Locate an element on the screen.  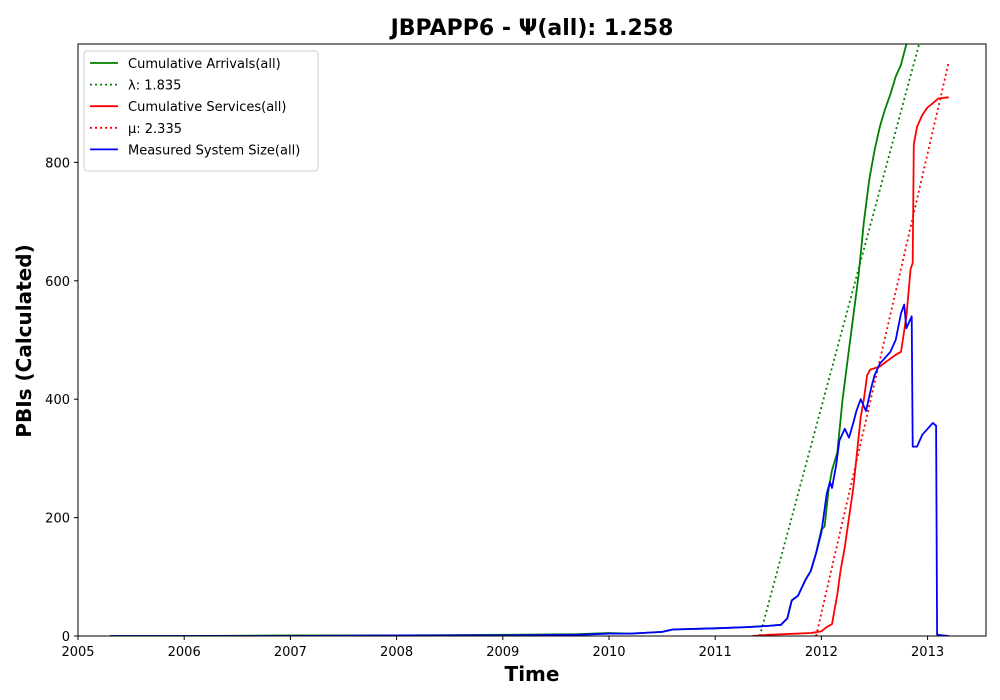
x-tick-label: 2010 is located at coordinates (608, 652).